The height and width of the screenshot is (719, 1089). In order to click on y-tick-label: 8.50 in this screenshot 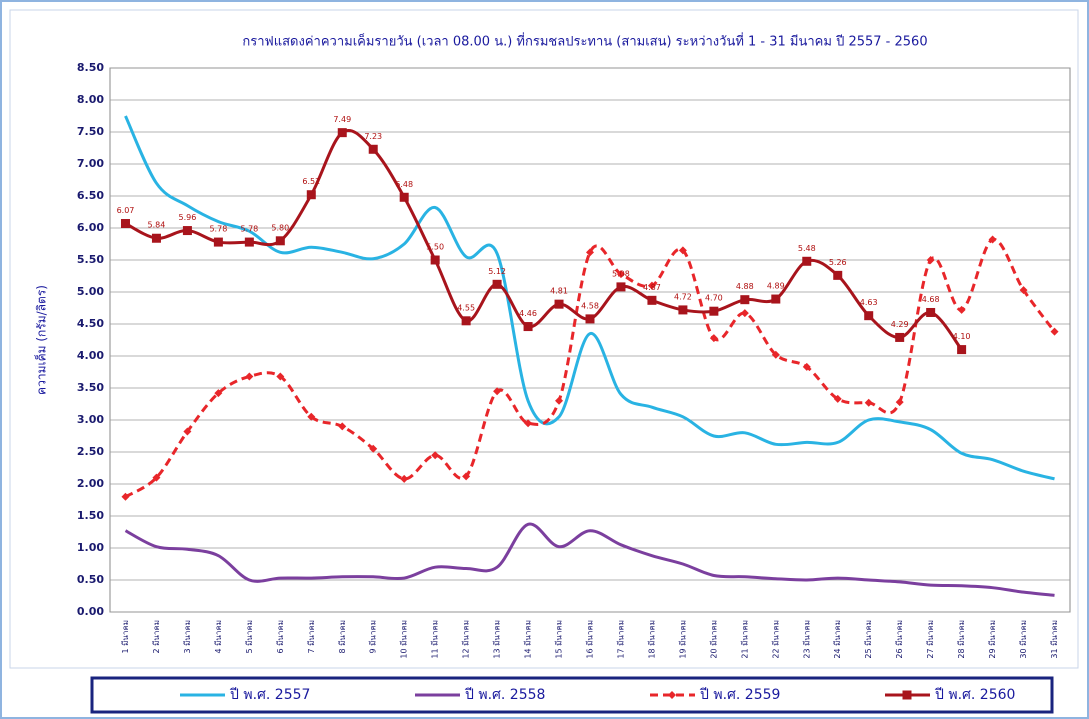, I will do `click(90, 67)`.